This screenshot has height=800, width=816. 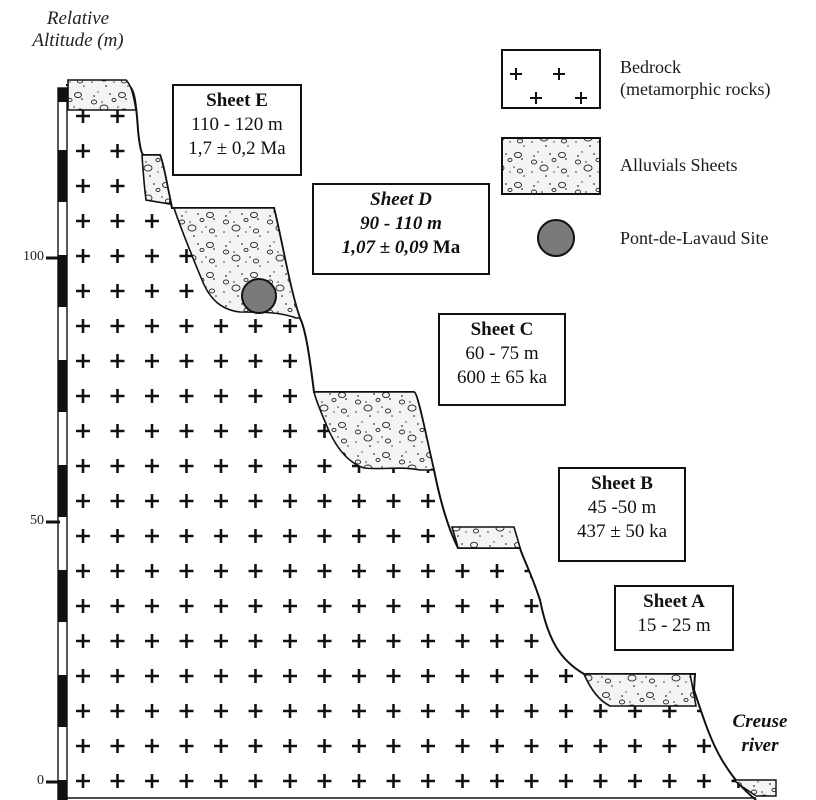 What do you see at coordinates (674, 625) in the screenshot?
I see `sheet-a-altitude: 15 - 25 m` at bounding box center [674, 625].